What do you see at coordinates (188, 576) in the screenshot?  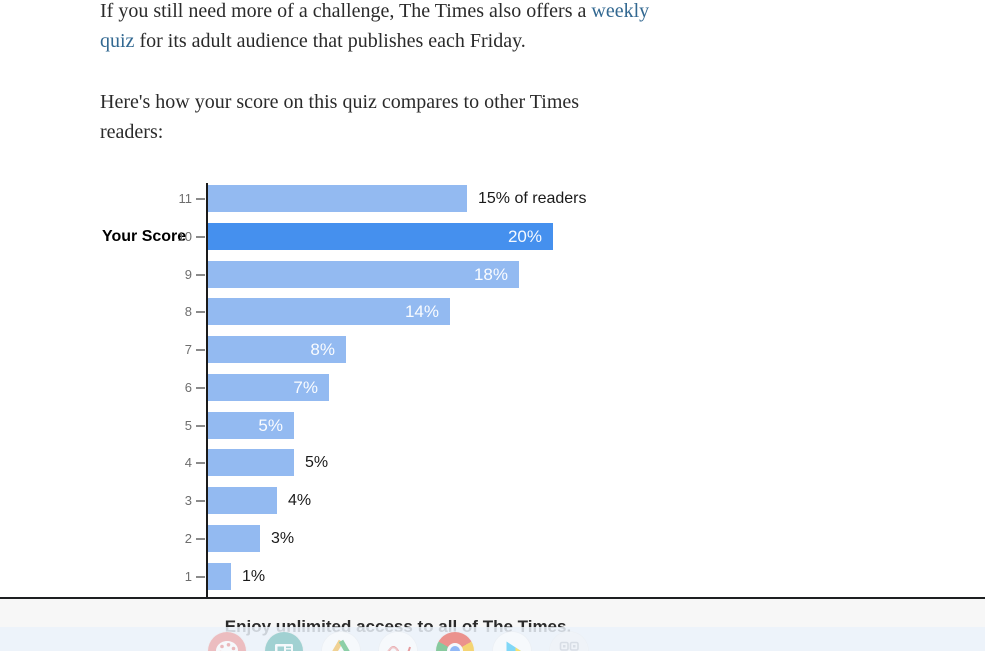 I see `y-axis-tick-label: 1` at bounding box center [188, 576].